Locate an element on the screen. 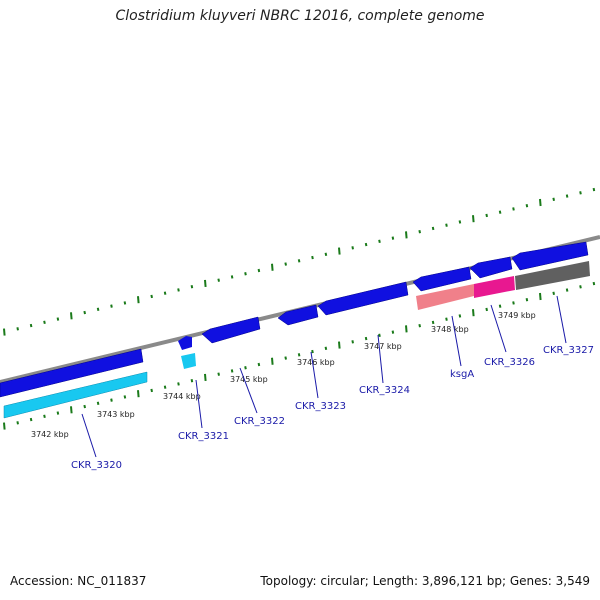  position-label: 3742 kbp is located at coordinates (50, 434).